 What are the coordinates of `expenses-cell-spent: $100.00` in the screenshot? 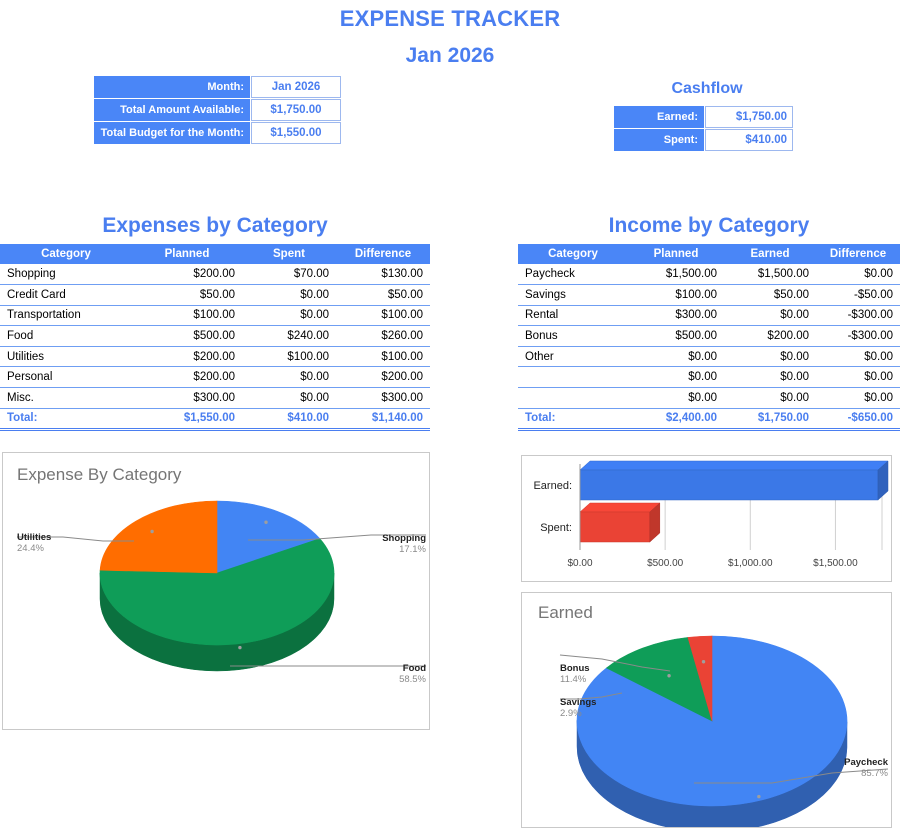 It's located at (289, 357).